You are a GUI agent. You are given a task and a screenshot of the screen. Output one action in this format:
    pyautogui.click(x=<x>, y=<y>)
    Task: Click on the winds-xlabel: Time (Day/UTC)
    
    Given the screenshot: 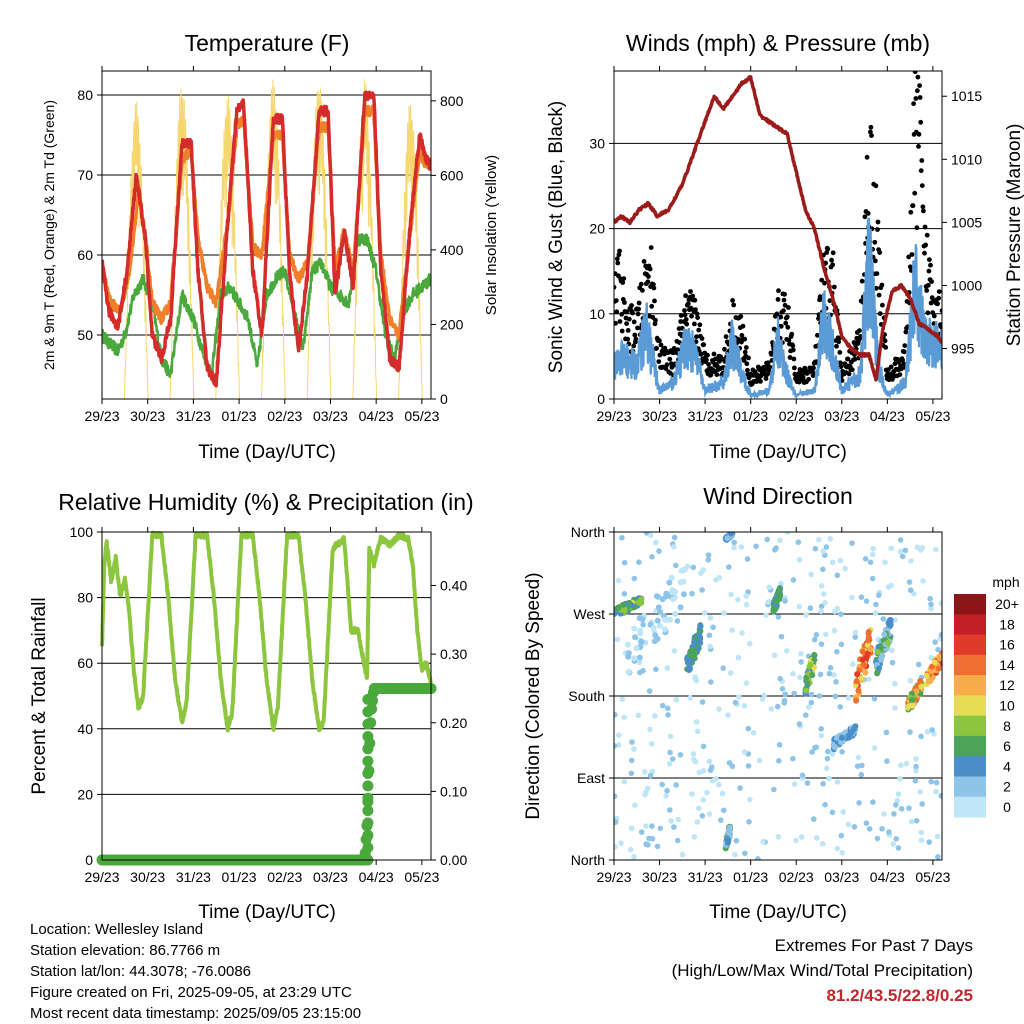 What is the action you would take?
    pyautogui.click(x=778, y=452)
    